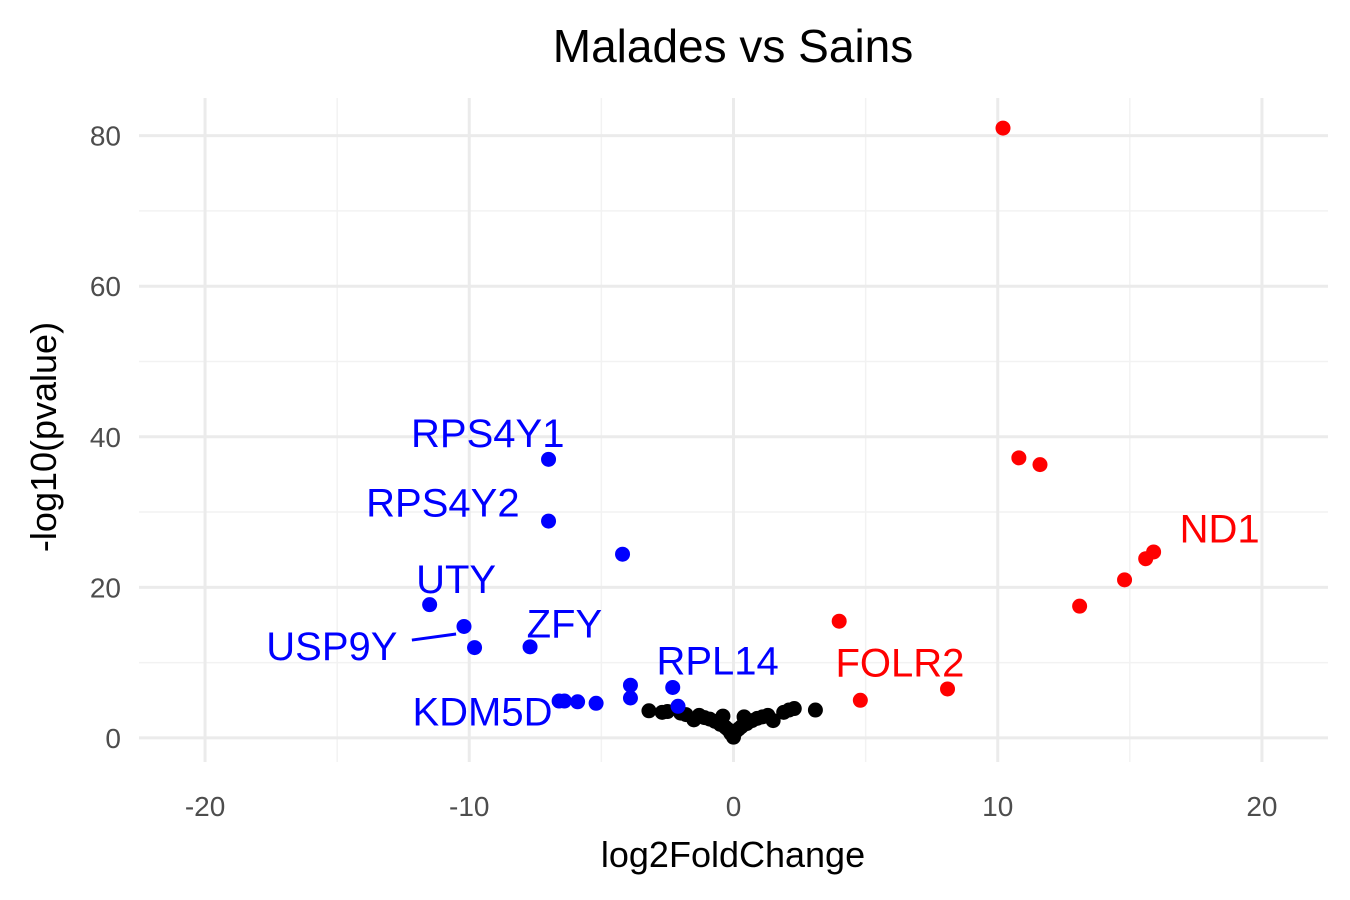 The width and height of the screenshot is (1350, 900). Describe the element at coordinates (113, 738) in the screenshot. I see `y-tick-label: 0` at that location.